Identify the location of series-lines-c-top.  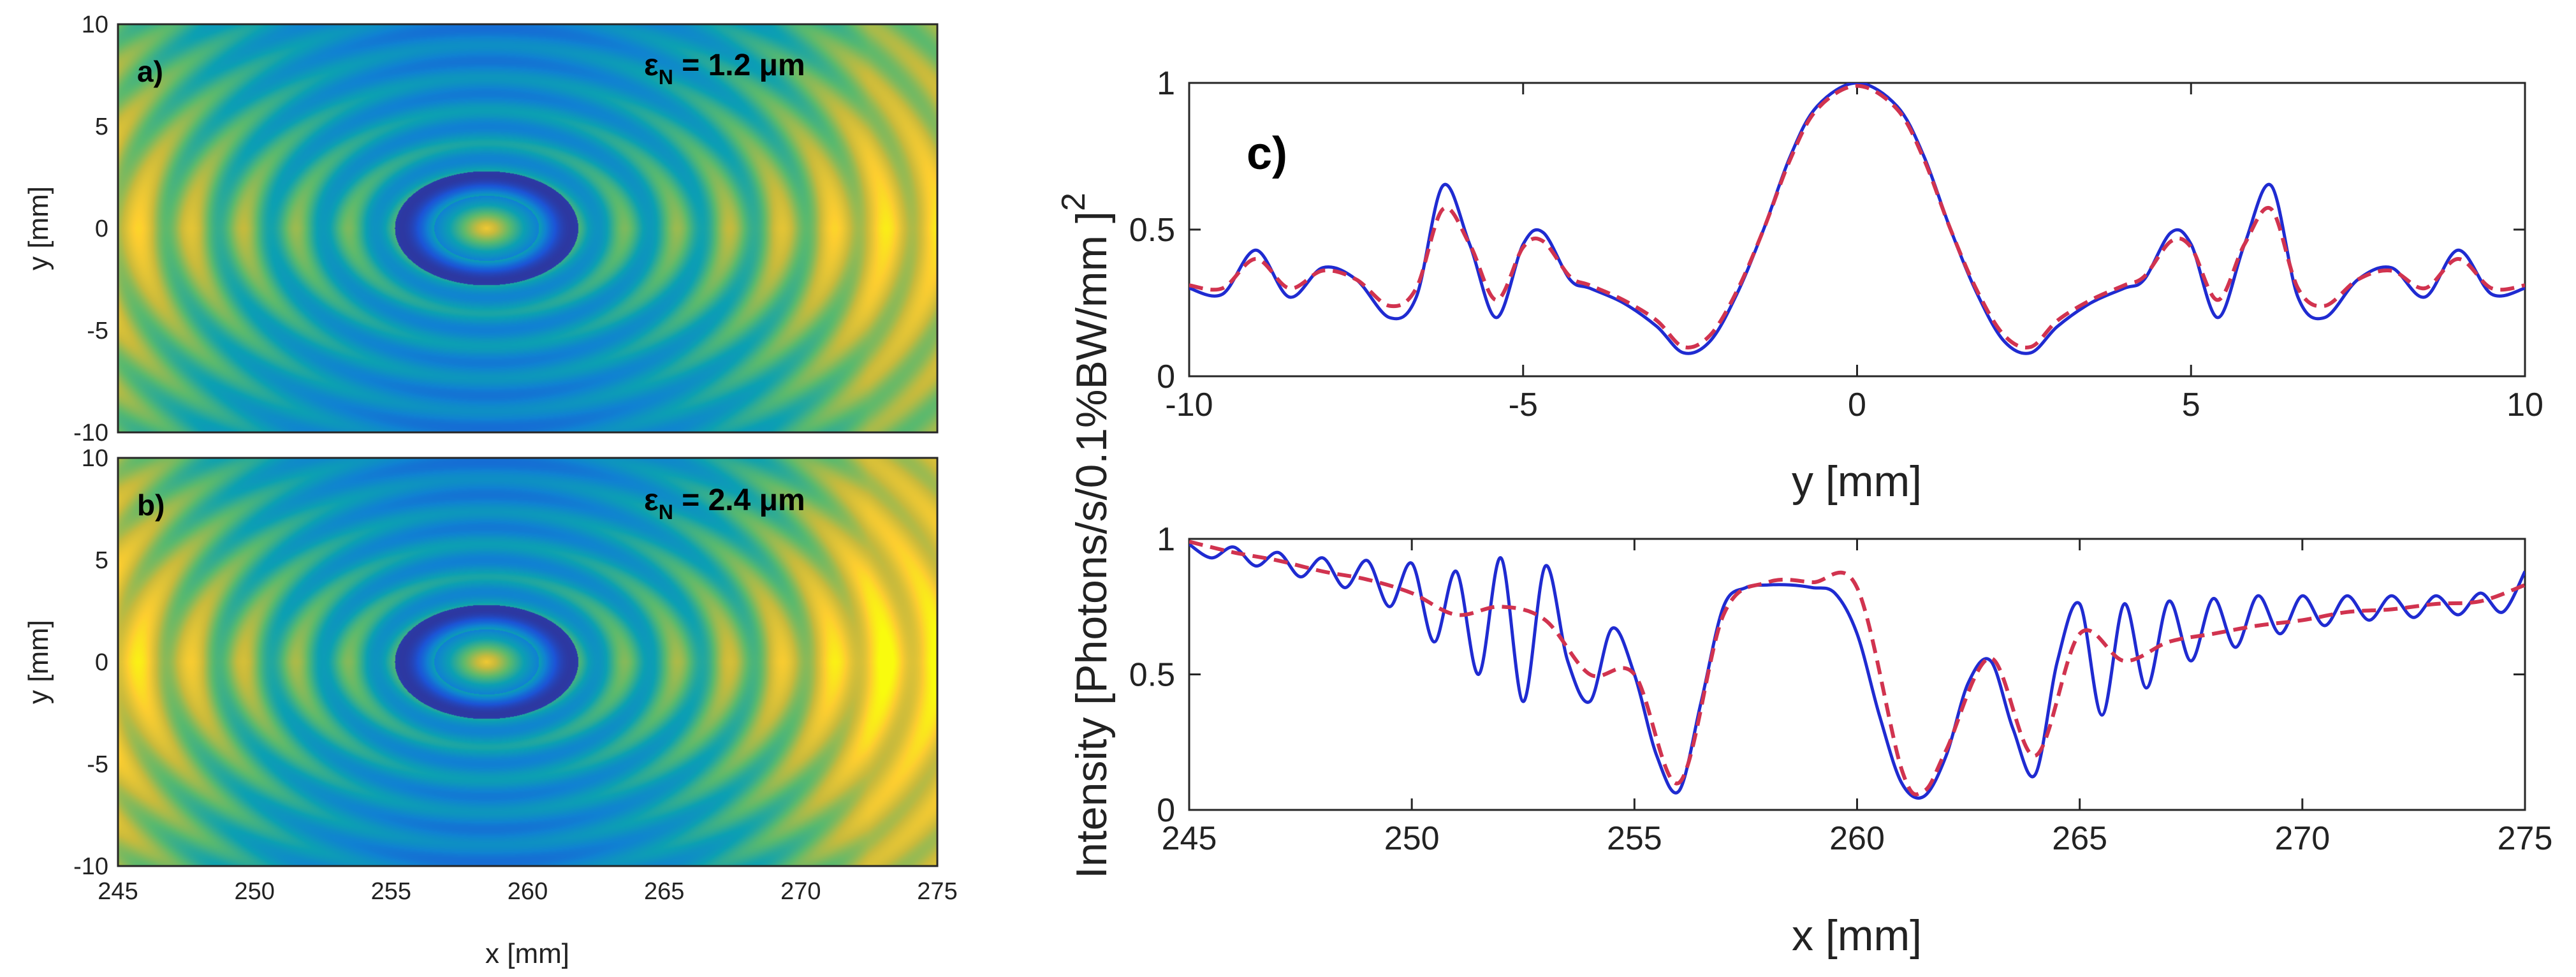
(1857, 219).